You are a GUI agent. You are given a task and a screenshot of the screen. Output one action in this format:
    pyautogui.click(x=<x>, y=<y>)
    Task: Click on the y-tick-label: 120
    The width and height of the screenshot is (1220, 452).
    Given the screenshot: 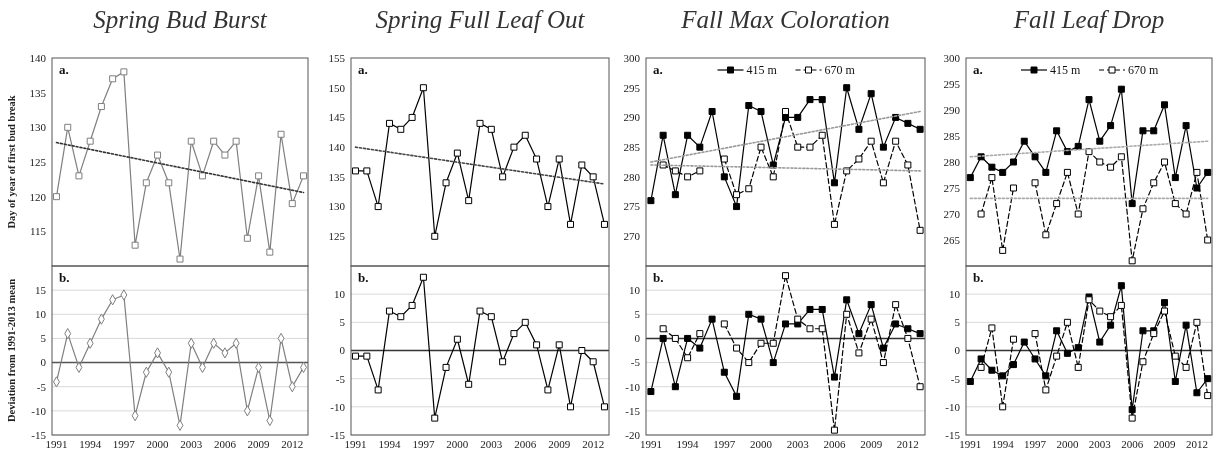 What is the action you would take?
    pyautogui.click(x=38, y=196)
    